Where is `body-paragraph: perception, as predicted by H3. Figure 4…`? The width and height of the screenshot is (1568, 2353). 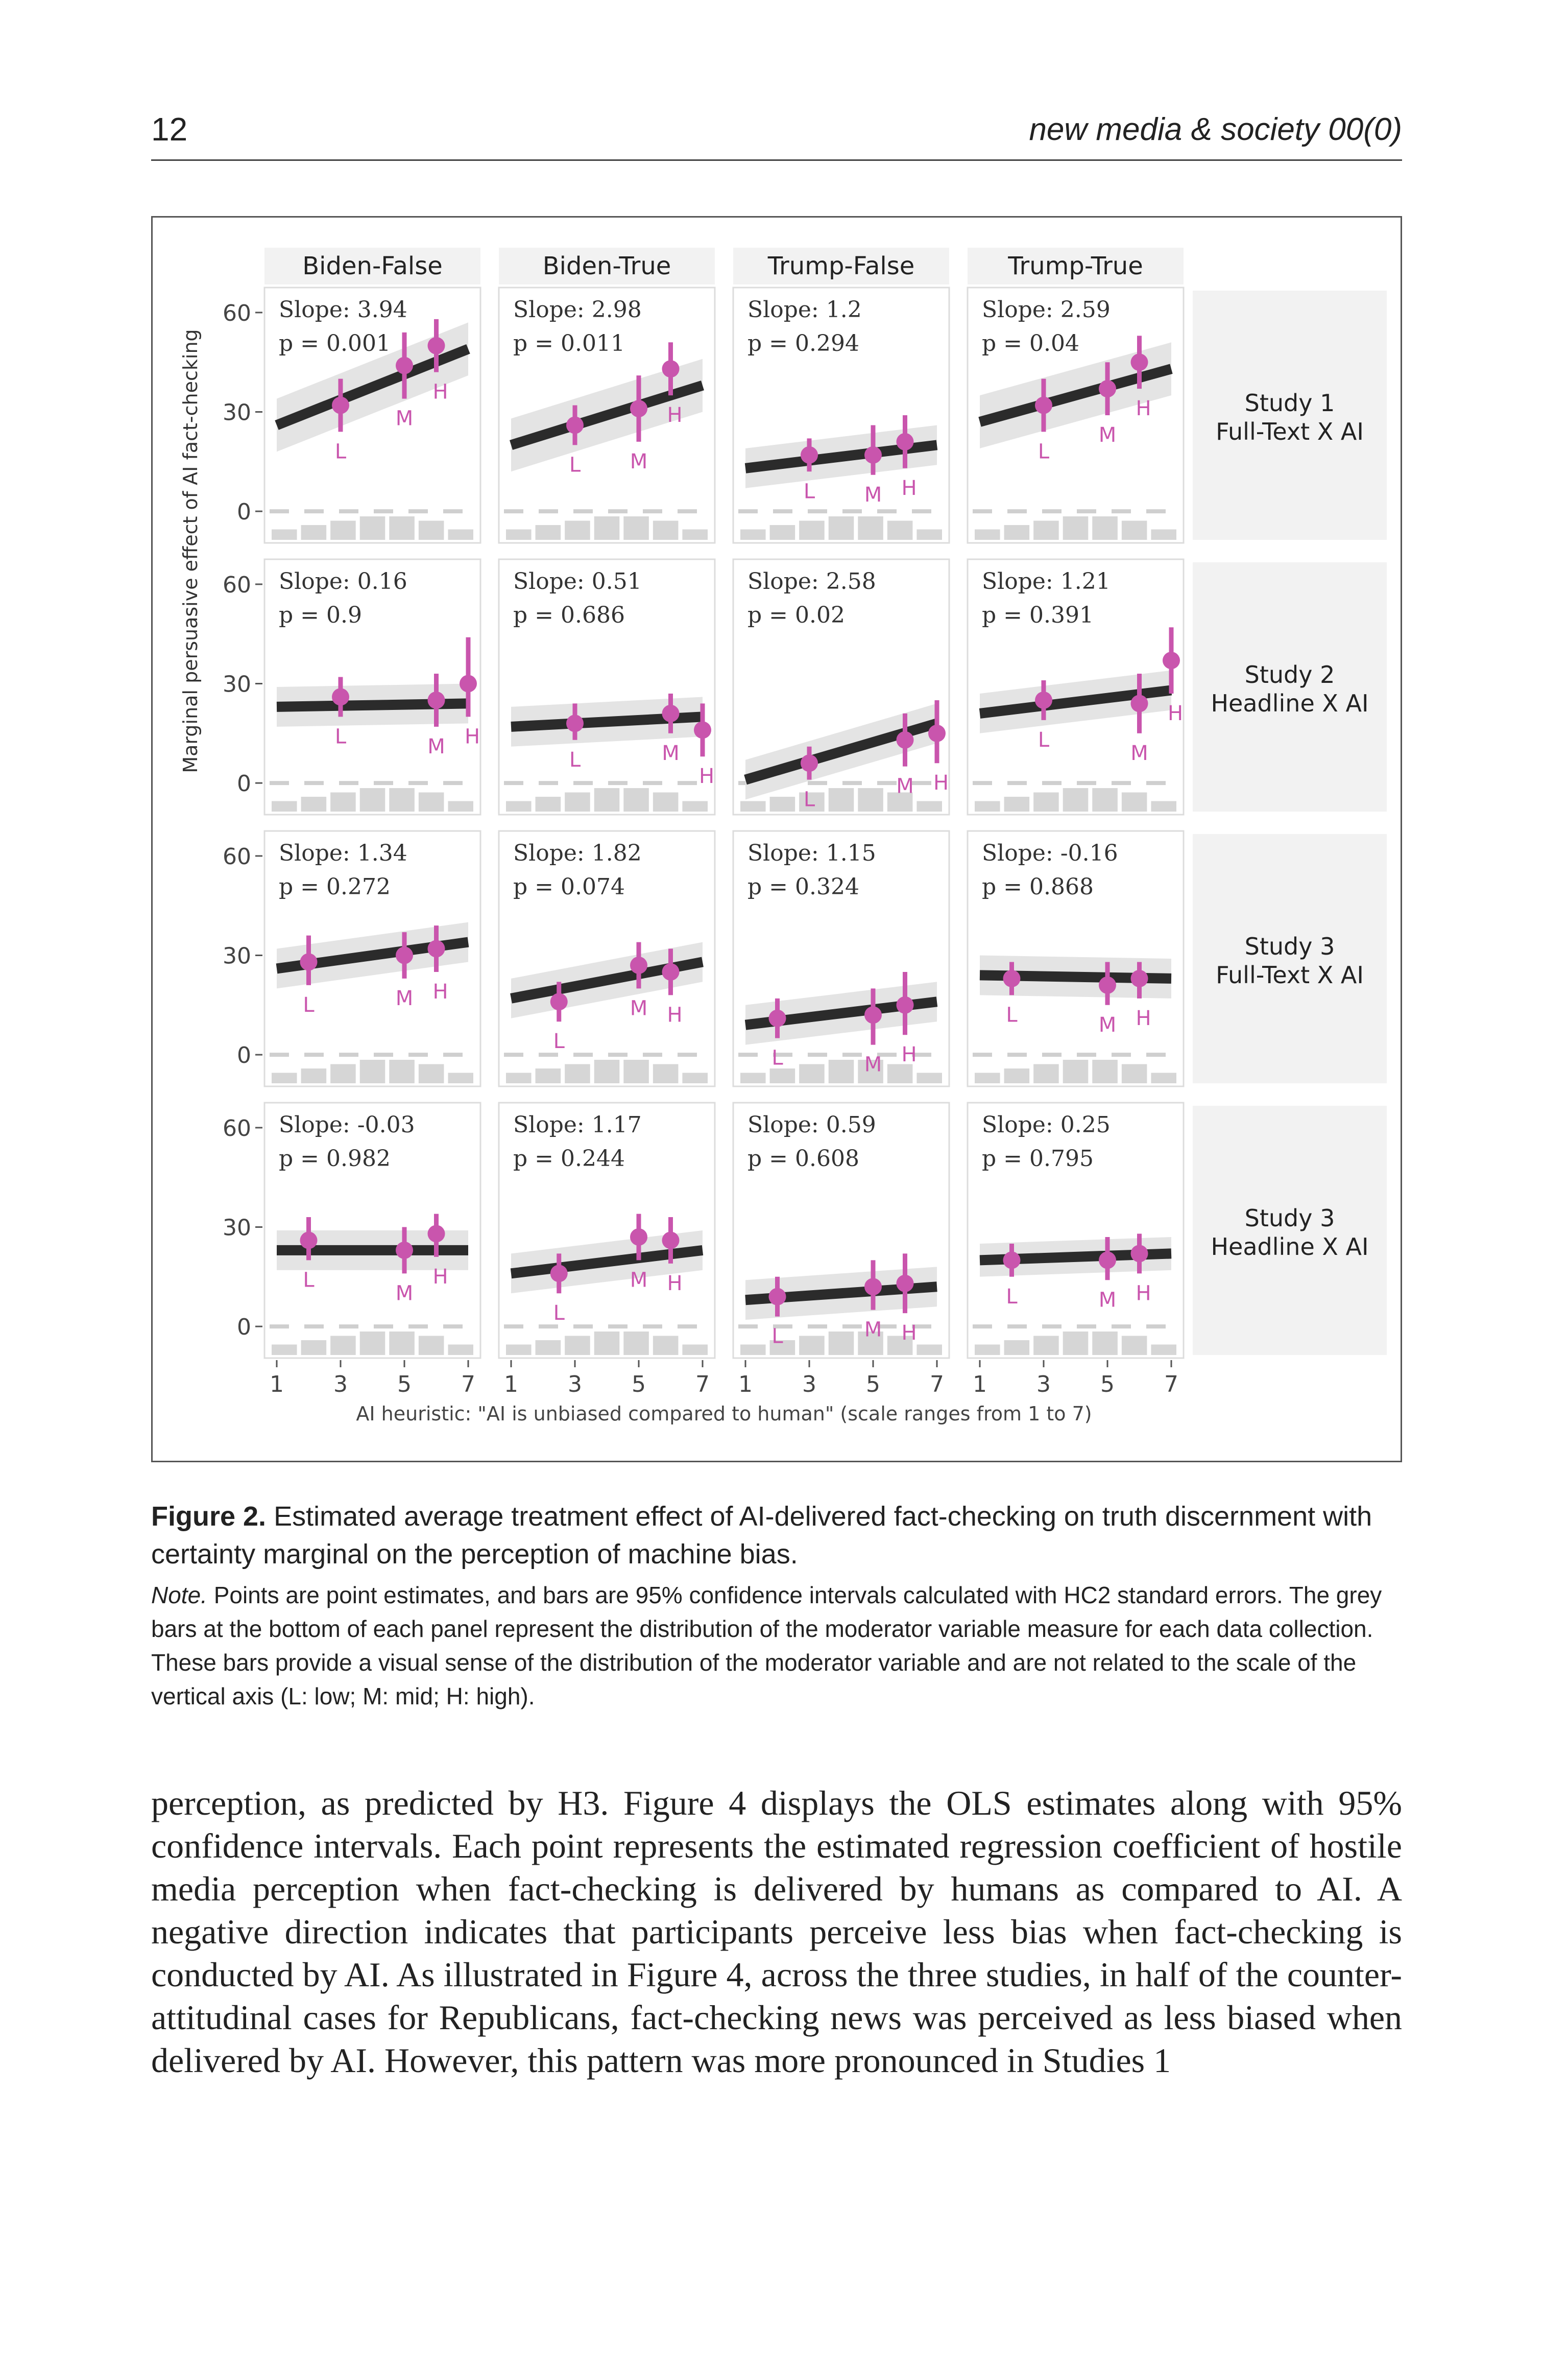 body-paragraph: perception, as predicted by H3. Figure 4… is located at coordinates (777, 1932).